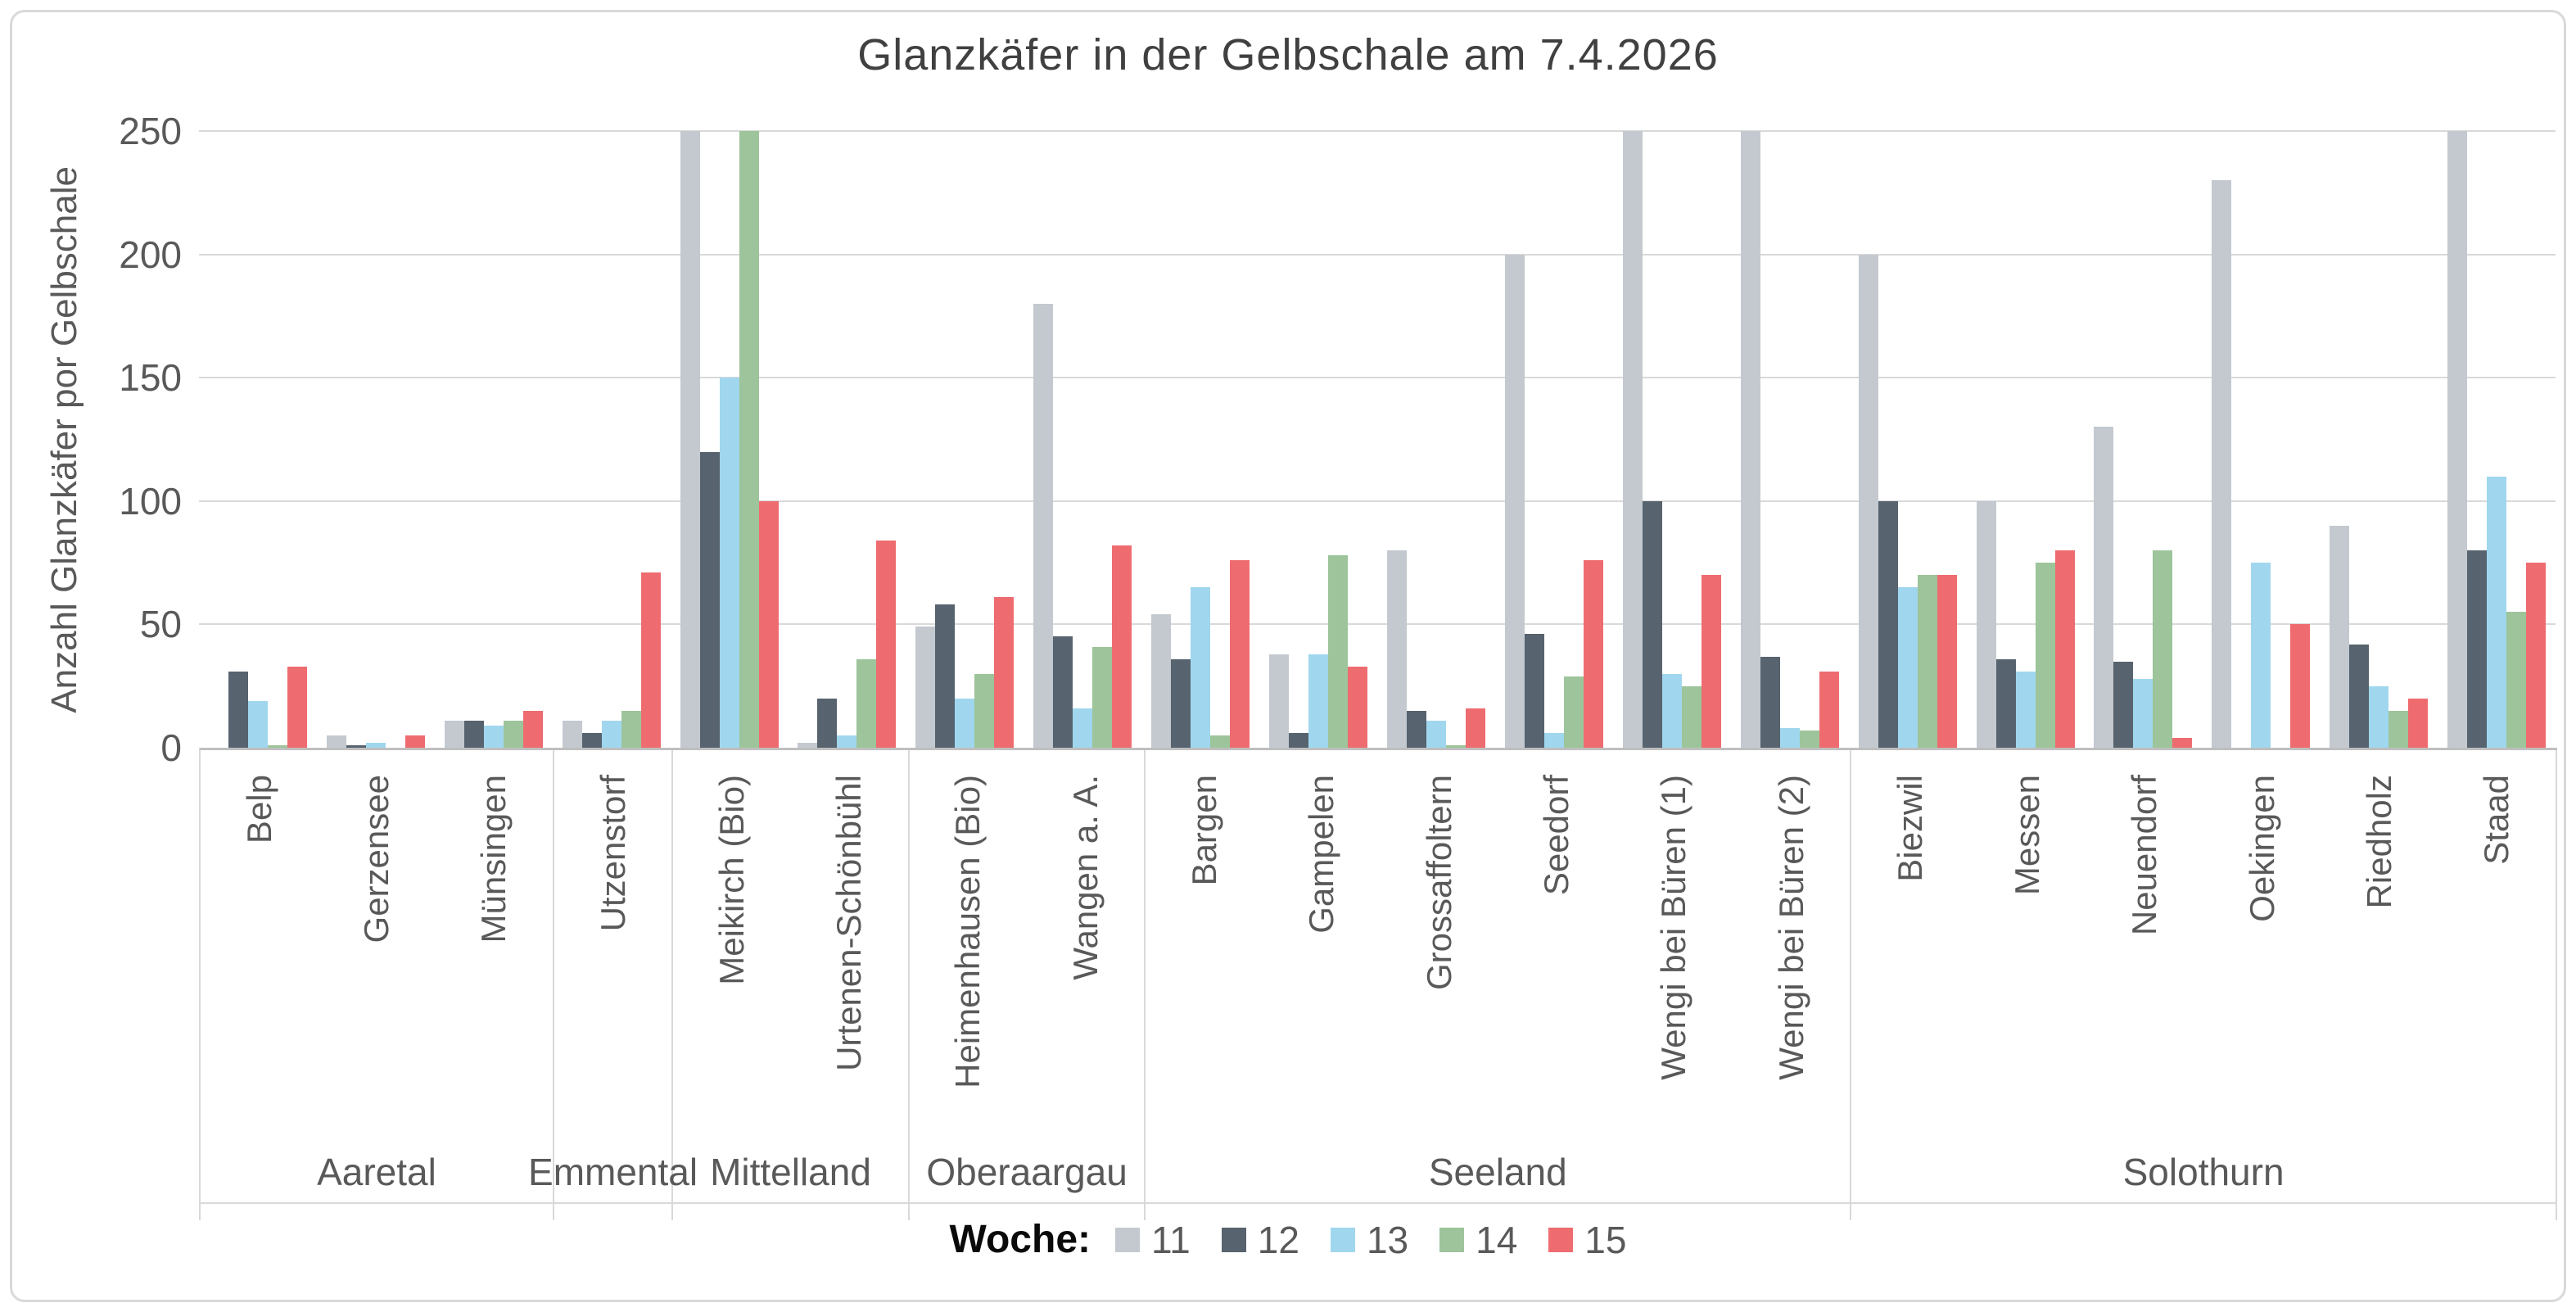  Describe the element at coordinates (1497, 1239) in the screenshot. I see `legend-item-label: 14` at that location.